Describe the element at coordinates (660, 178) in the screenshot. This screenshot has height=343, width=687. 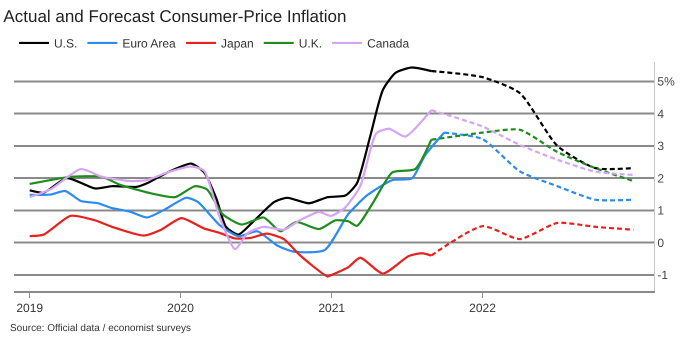
I see `y-tick-label: 2` at that location.